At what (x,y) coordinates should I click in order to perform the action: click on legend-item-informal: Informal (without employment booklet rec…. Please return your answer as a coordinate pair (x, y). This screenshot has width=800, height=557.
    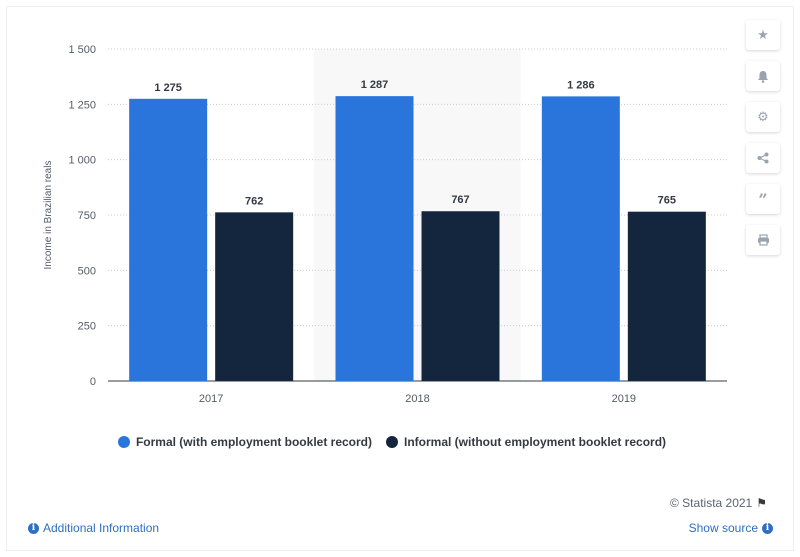
    Looking at the image, I should click on (526, 442).